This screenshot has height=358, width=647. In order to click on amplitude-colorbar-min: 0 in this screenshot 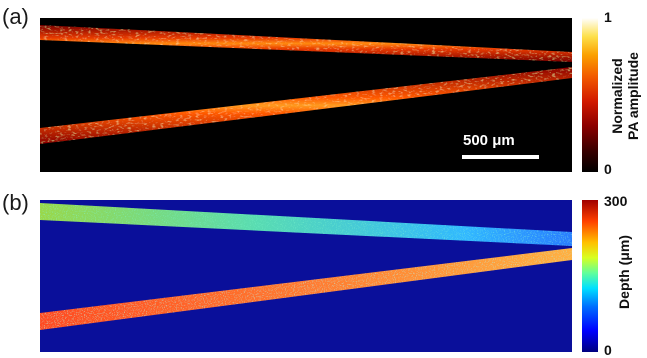, I will do `click(608, 169)`.